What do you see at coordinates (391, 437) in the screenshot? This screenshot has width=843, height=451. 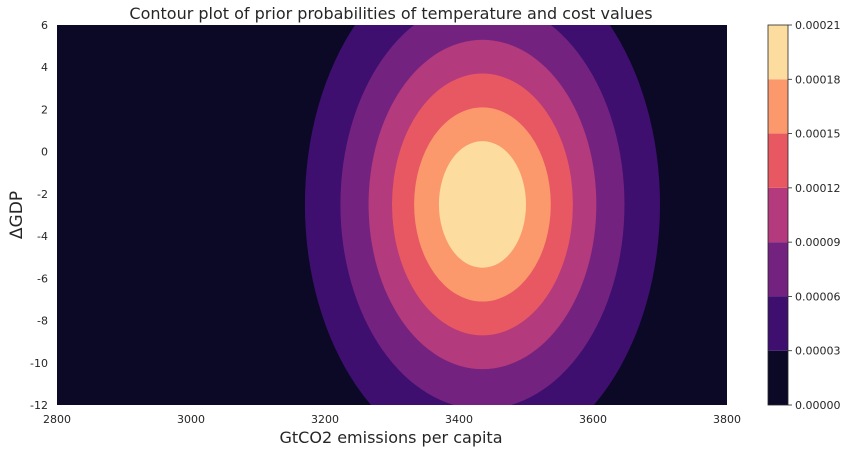 I see `x-axis-title: GtCO2 emissions per capita` at bounding box center [391, 437].